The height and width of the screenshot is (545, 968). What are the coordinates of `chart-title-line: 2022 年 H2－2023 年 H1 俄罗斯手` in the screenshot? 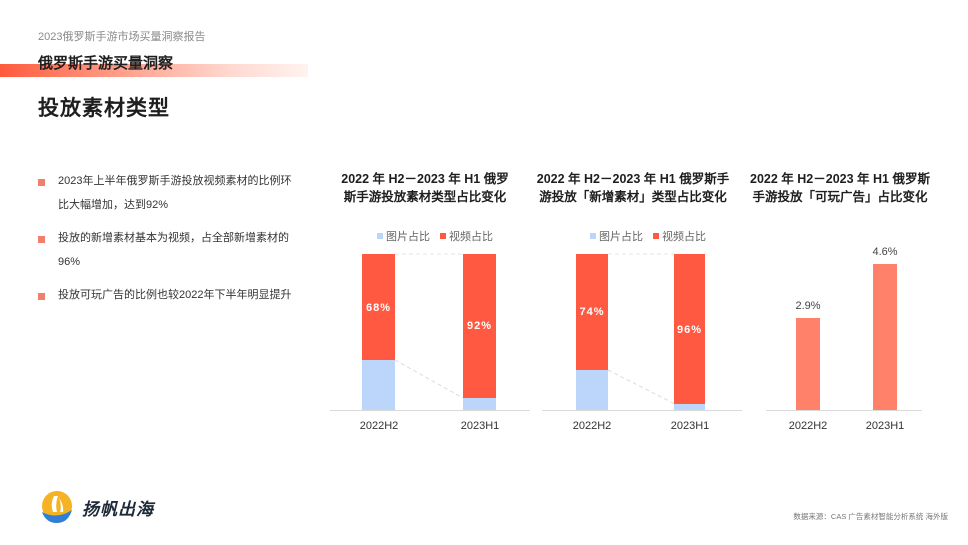 It's located at (633, 179).